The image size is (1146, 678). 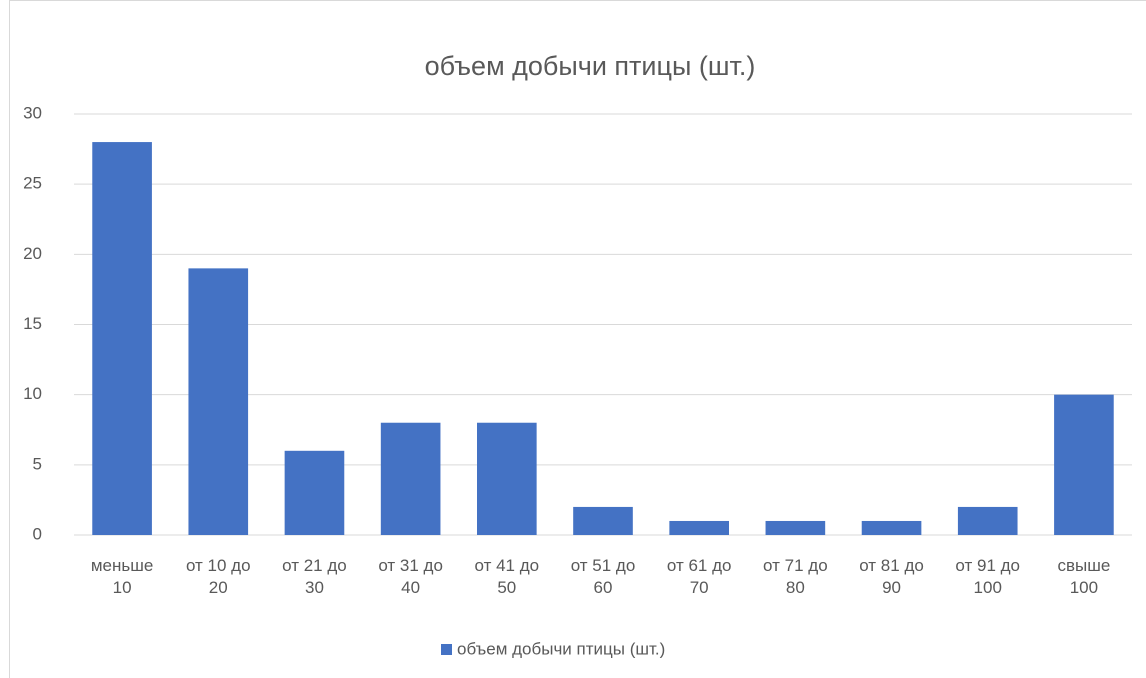 What do you see at coordinates (314, 576) in the screenshot?
I see `x-tick-label: от 21 до 30` at bounding box center [314, 576].